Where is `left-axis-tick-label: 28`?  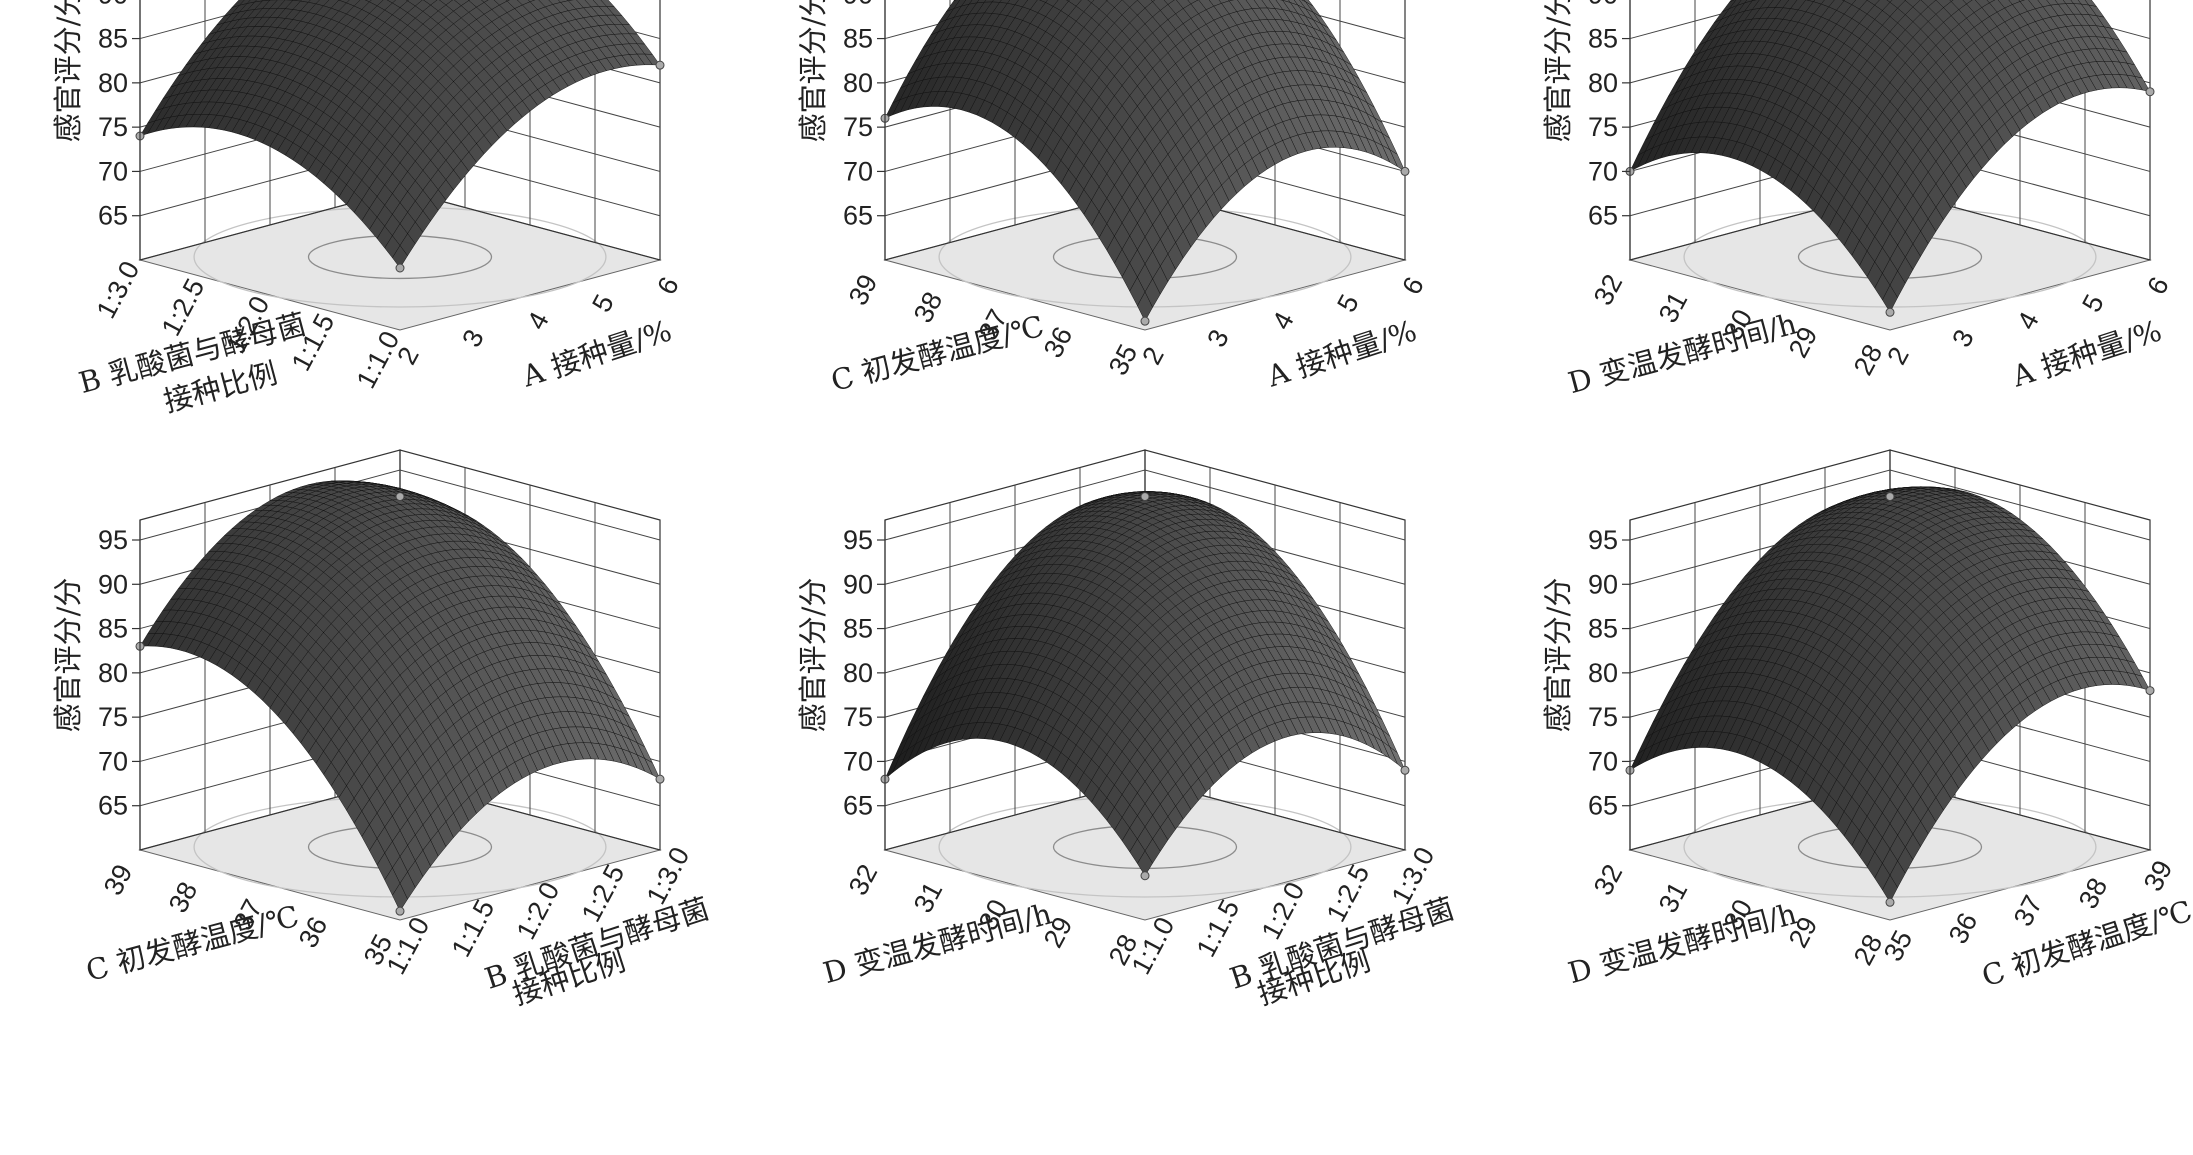
left-axis-tick-label: 28 is located at coordinates (1868, 359).